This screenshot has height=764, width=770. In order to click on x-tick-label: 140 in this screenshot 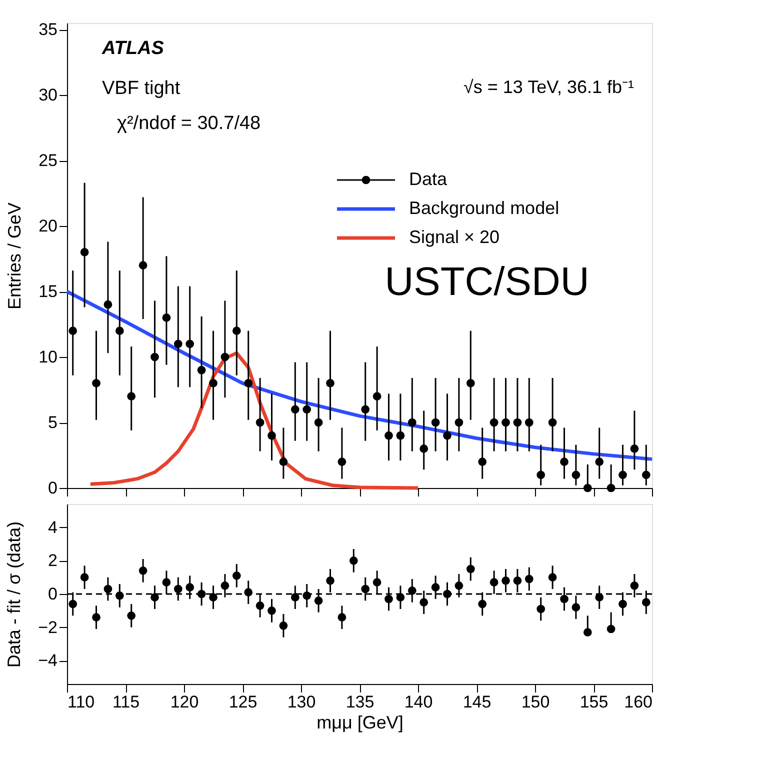, I will do `click(418, 702)`.